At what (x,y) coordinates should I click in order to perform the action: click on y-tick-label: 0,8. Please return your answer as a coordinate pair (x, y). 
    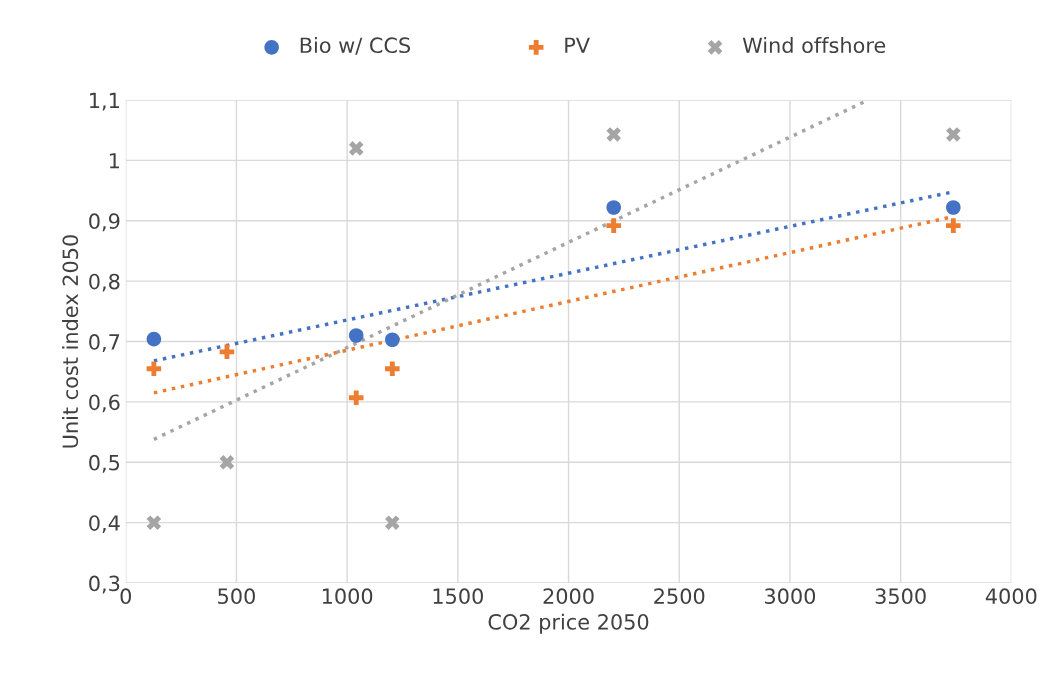
    Looking at the image, I should click on (104, 282).